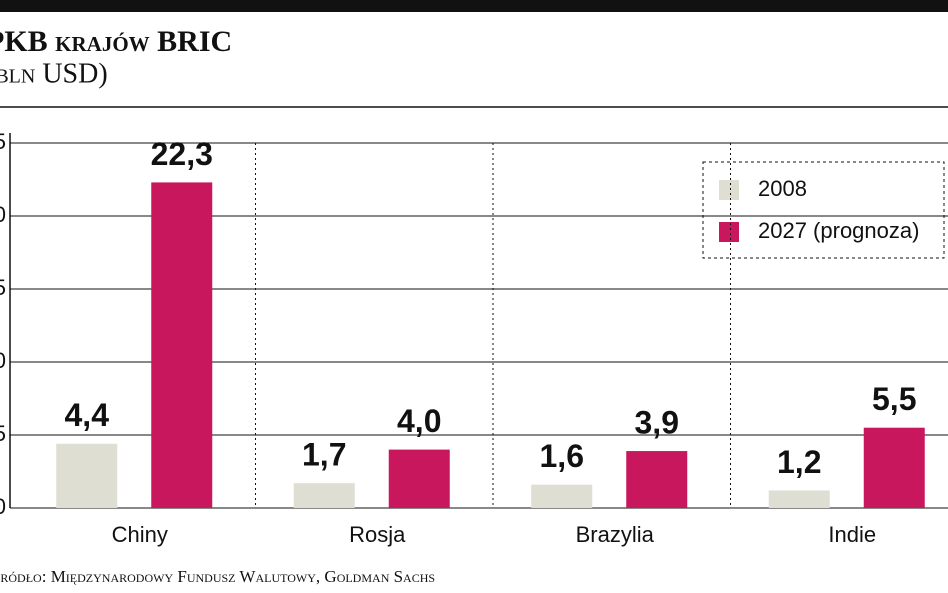 The width and height of the screenshot is (948, 593). What do you see at coordinates (562, 456) in the screenshot?
I see `value-label: 1,6` at bounding box center [562, 456].